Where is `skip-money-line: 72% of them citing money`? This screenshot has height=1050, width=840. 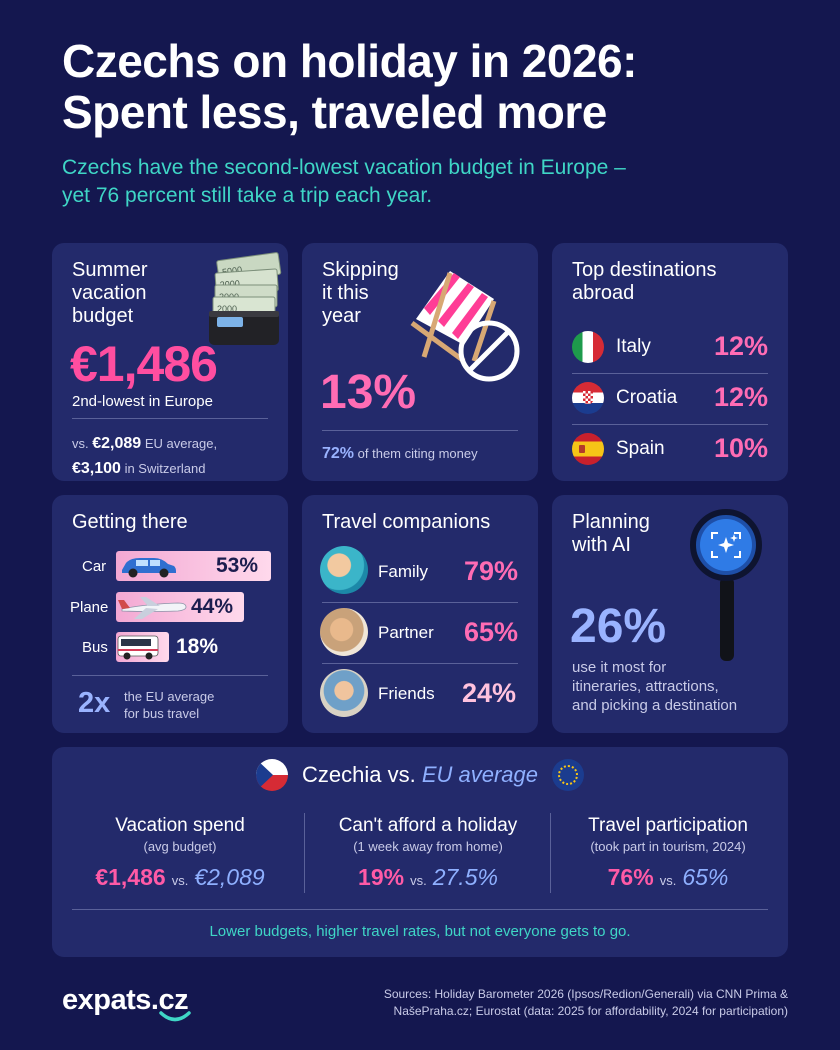
skip-money-line: 72% of them citing money is located at coordinates (400, 454).